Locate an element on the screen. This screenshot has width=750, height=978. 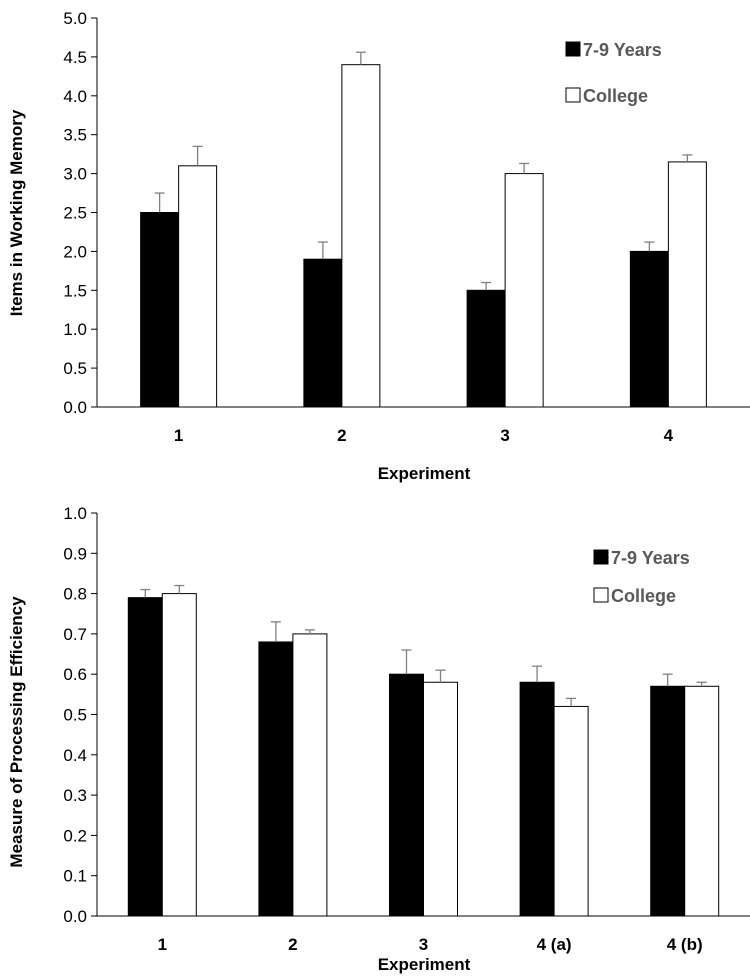
y-tick-label: 0.9 is located at coordinates (75, 553).